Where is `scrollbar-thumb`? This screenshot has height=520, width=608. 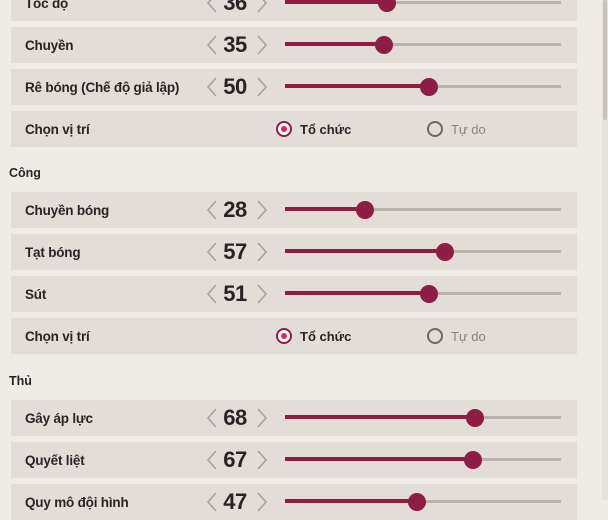
scrollbar-thumb is located at coordinates (605, 60).